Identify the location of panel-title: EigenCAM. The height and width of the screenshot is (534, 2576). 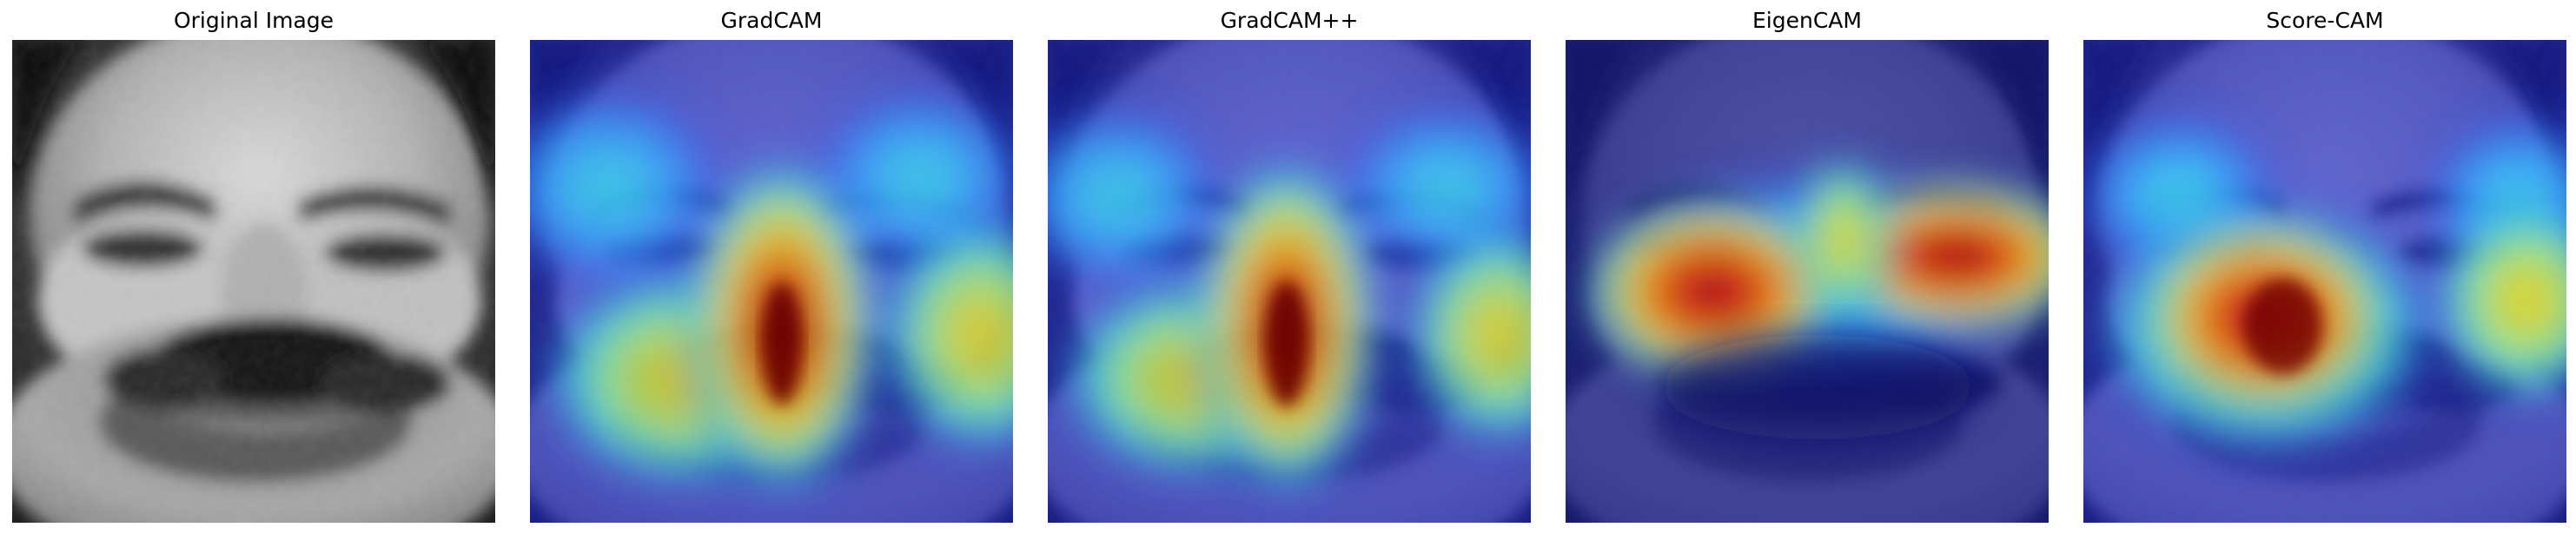
(1807, 20).